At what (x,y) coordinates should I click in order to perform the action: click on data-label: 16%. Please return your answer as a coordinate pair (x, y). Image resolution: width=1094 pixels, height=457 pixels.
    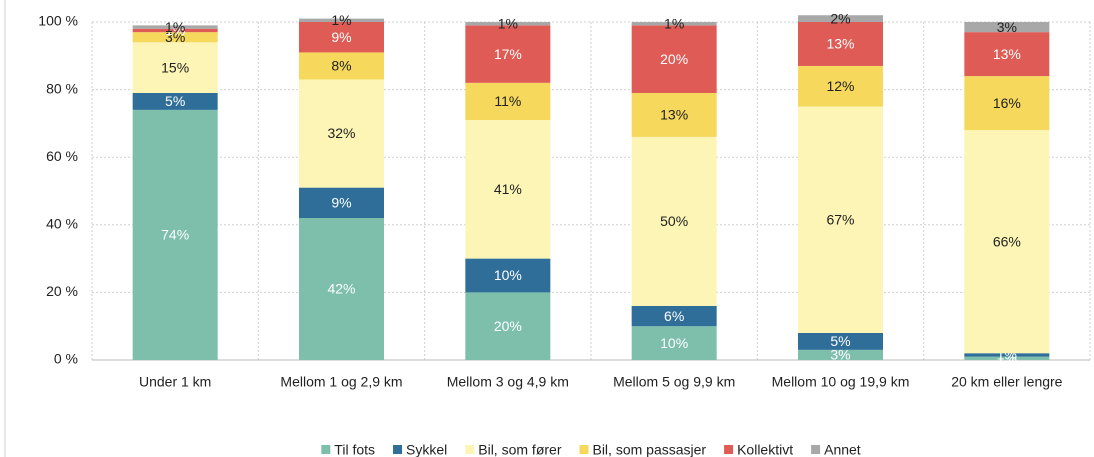
    Looking at the image, I should click on (1007, 103).